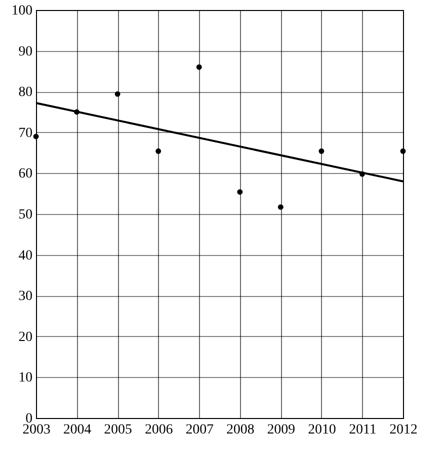 The image size is (421, 450). I want to click on x-tick-label: 2009, so click(281, 430).